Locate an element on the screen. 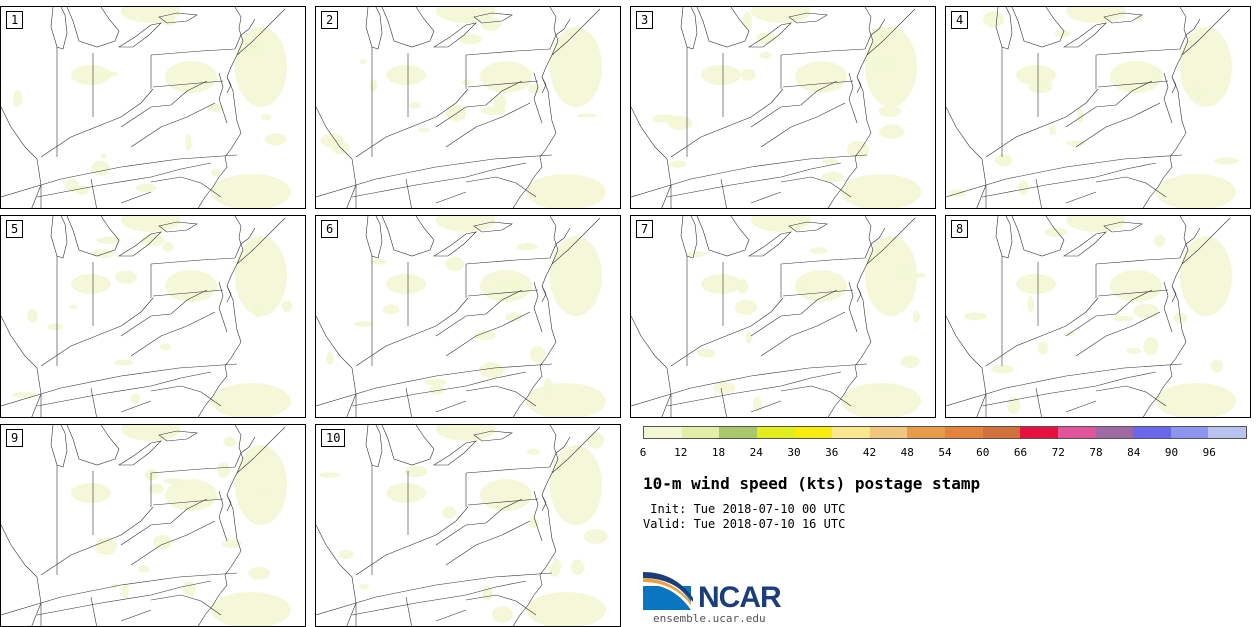 Image resolution: width=1260 pixels, height=627 pixels. ensemble-member-panel: 6 is located at coordinates (468, 316).